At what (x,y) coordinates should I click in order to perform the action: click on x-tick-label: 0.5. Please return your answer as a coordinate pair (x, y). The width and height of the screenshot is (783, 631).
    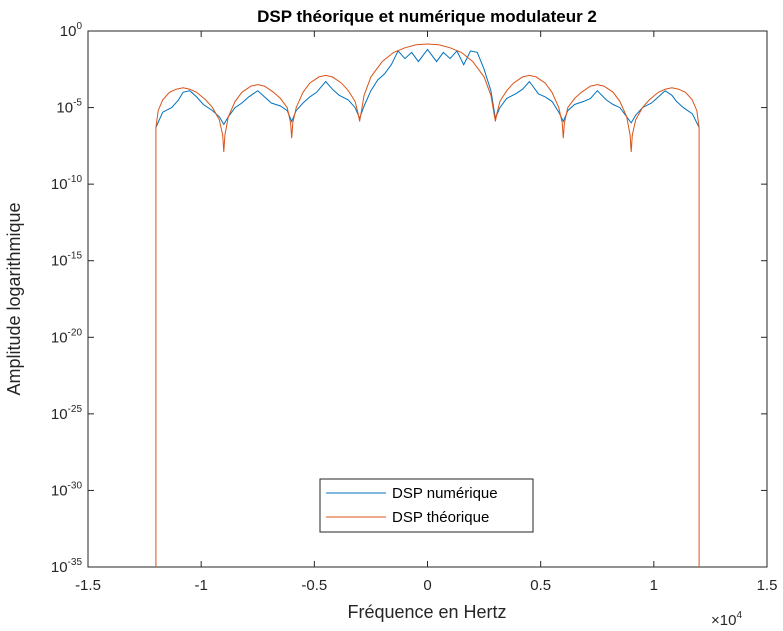
    Looking at the image, I should click on (540, 585).